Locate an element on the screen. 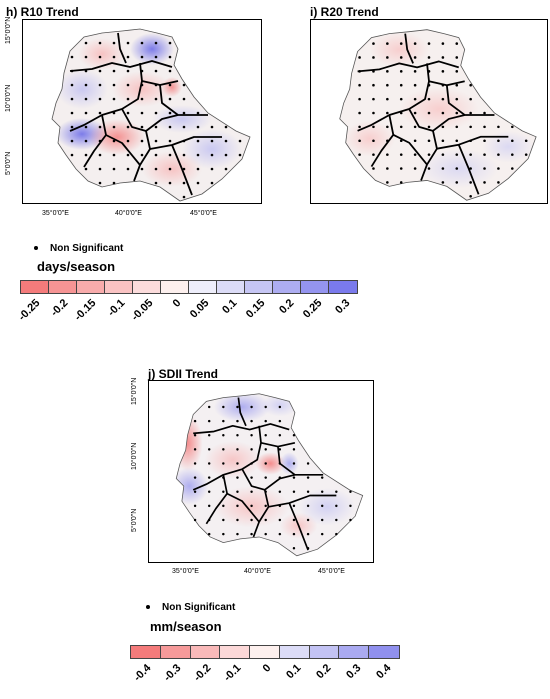 Image resolution: width=550 pixels, height=699 pixels. lon-label-45e-sdii: 45°0'0"E is located at coordinates (331, 571).